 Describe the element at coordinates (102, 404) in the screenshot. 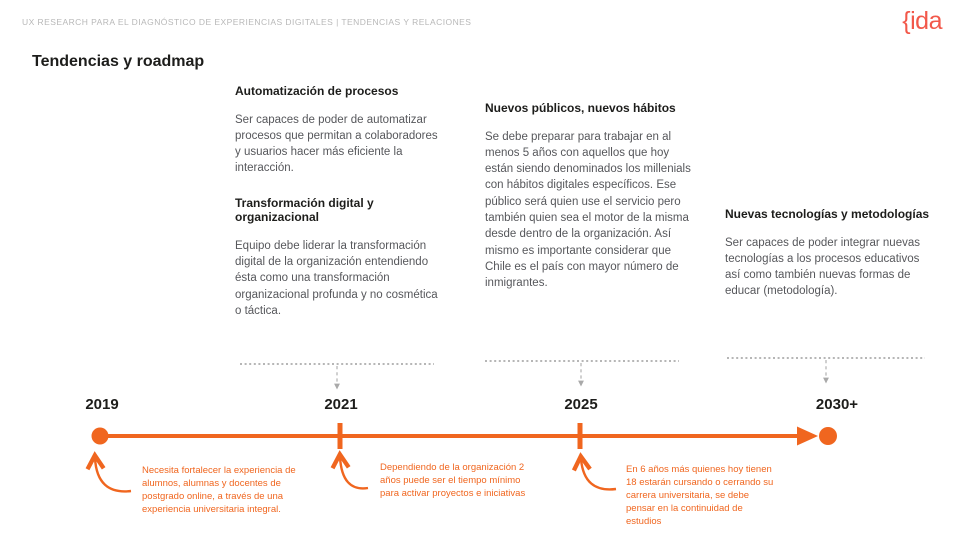

I see `year-label-2019: 2019` at that location.